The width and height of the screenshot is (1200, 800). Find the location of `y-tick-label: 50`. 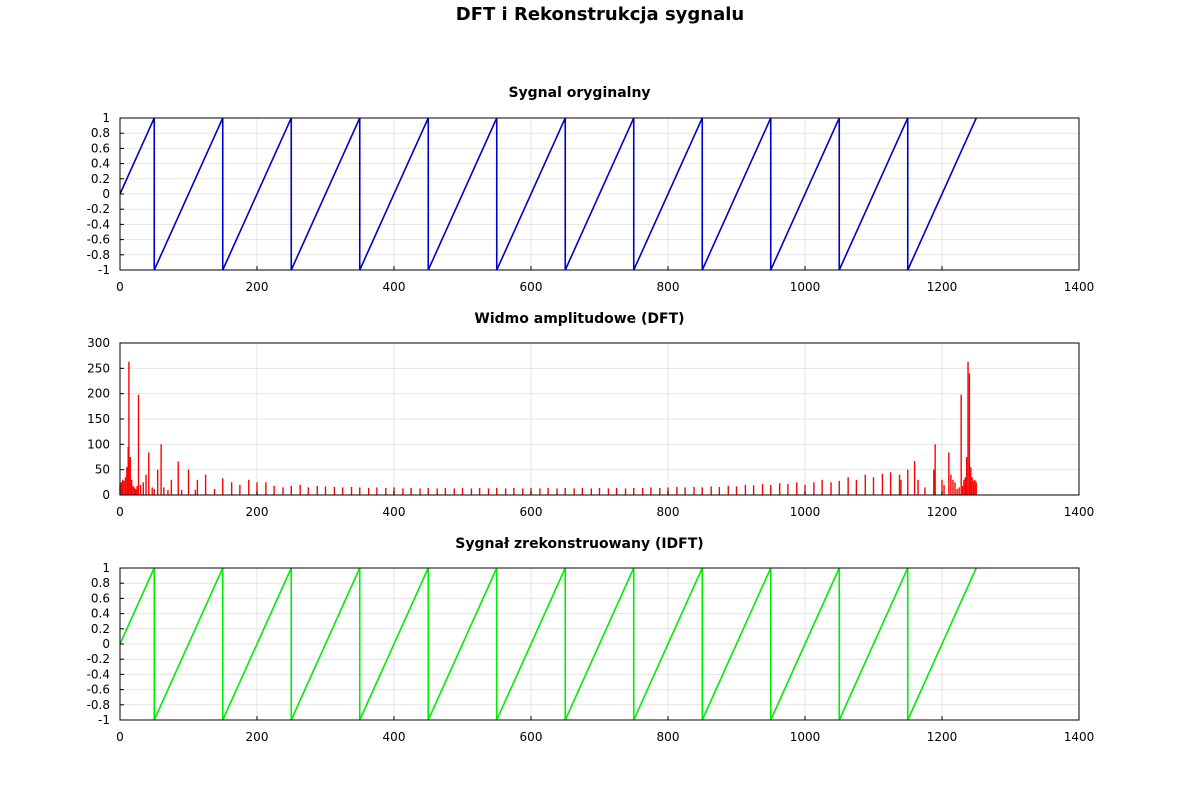

y-tick-label: 50 is located at coordinates (102, 470).